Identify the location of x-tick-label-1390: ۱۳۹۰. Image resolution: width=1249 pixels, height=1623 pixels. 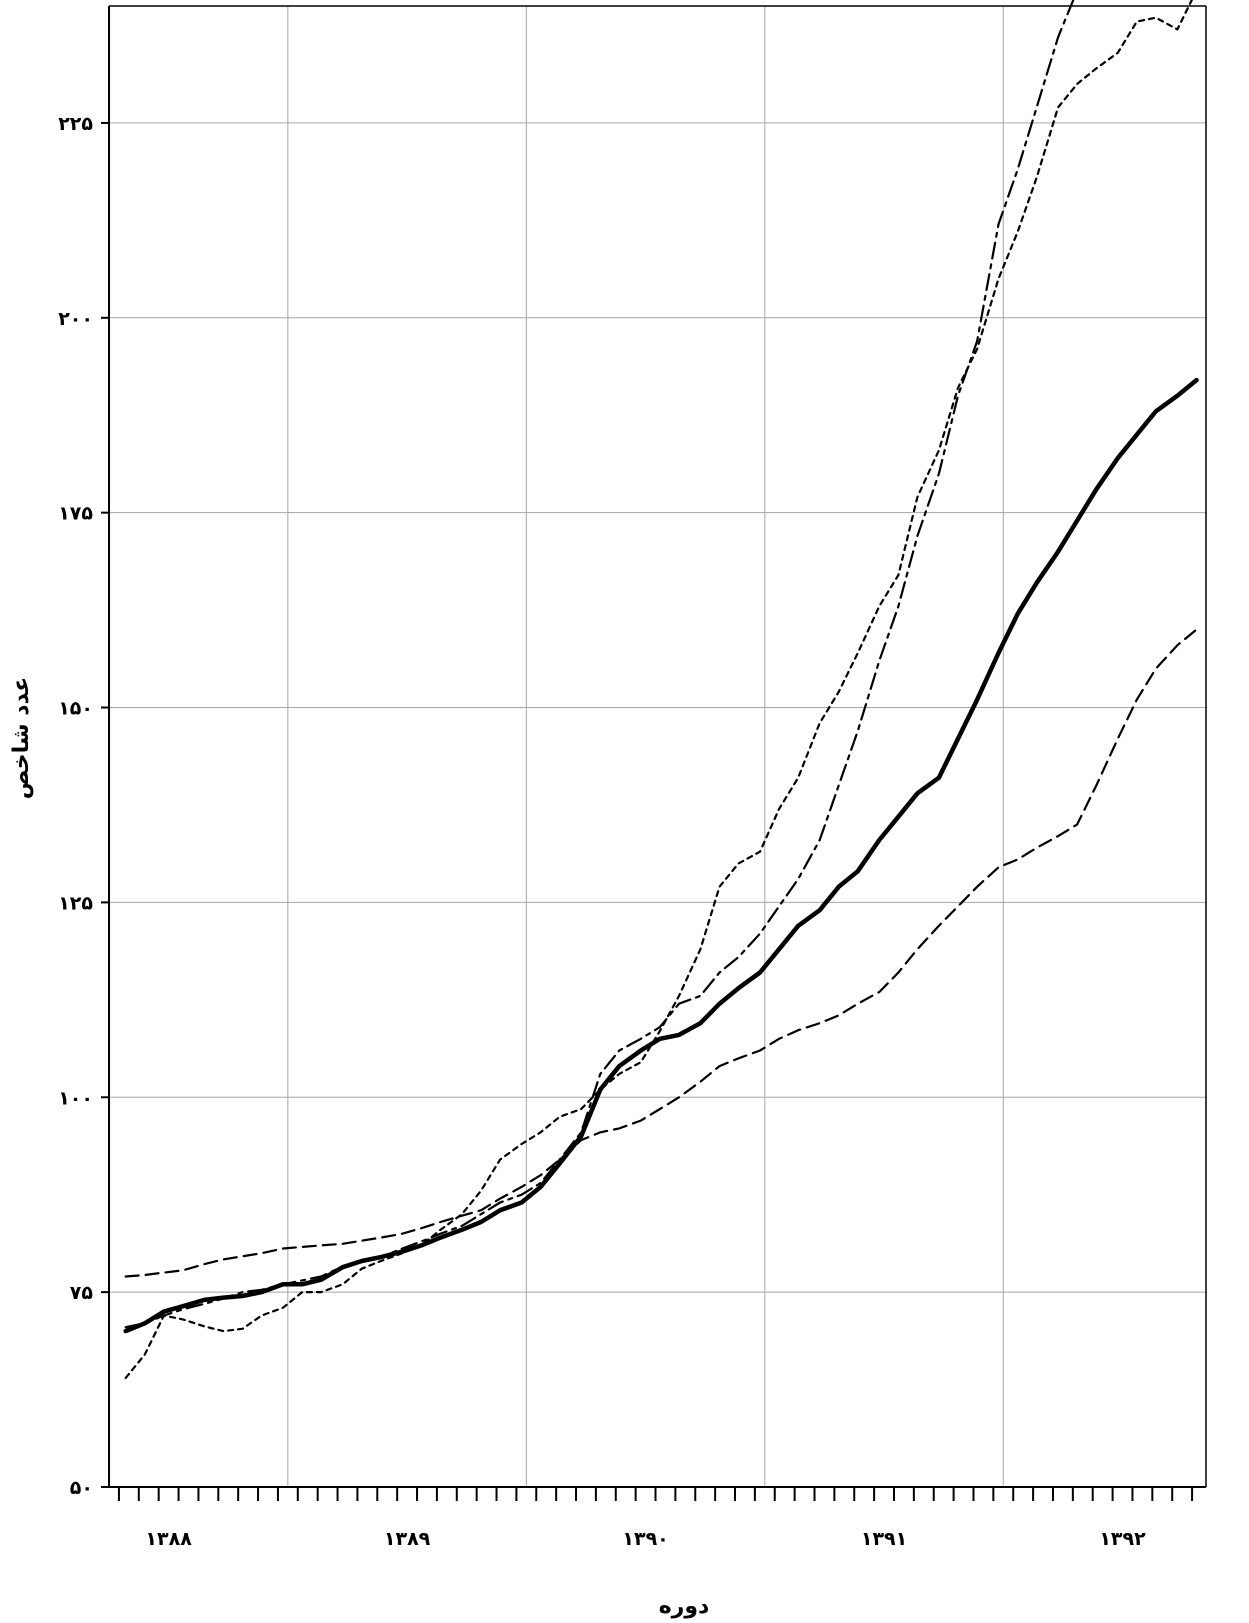
(645, 1539).